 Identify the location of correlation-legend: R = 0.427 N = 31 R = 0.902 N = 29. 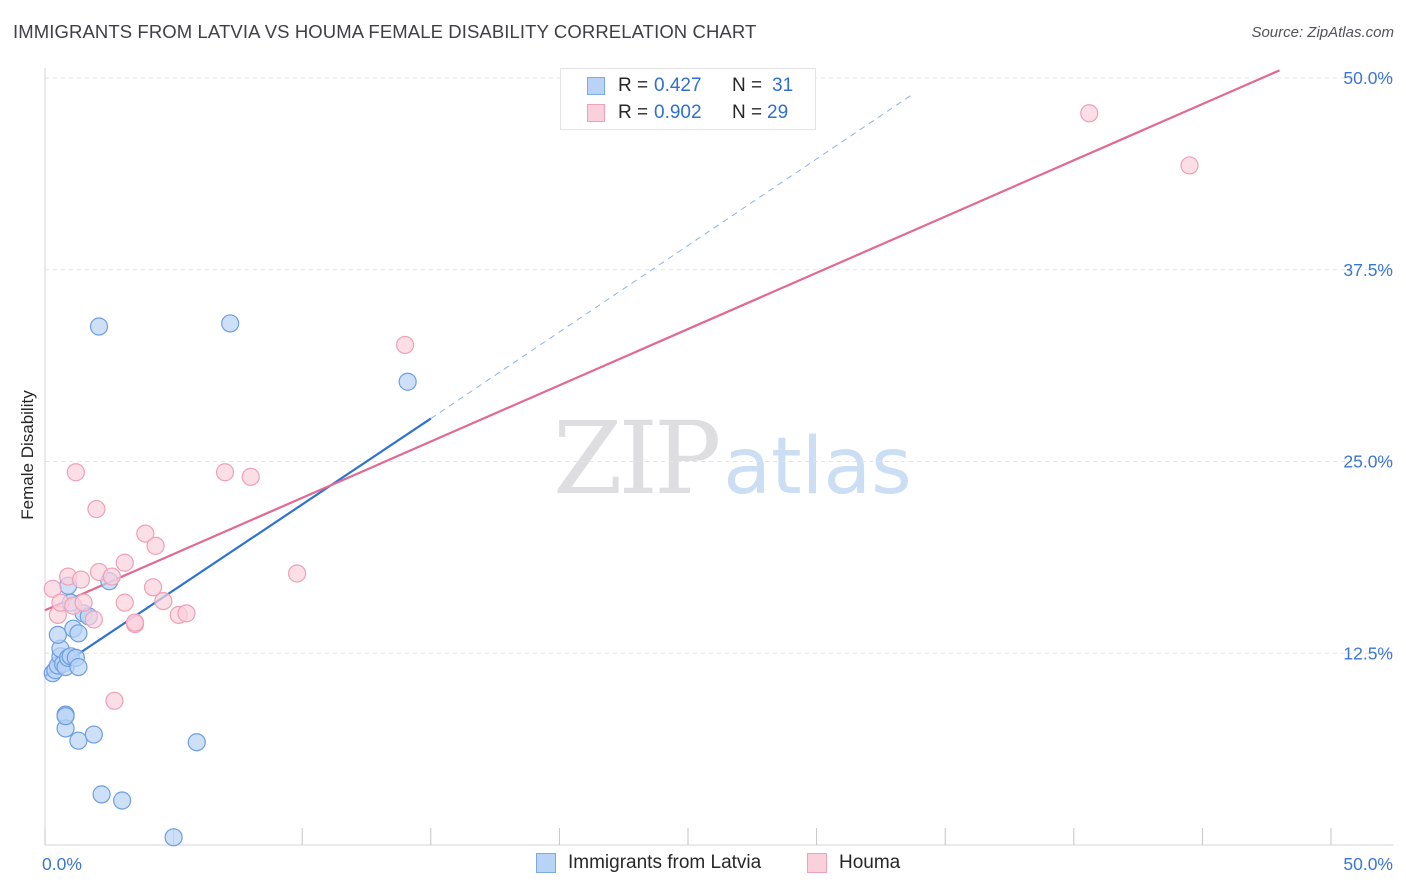
(688, 99).